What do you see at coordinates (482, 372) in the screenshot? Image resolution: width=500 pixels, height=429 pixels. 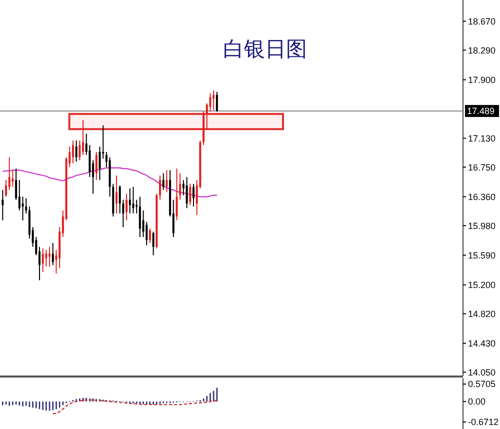 I see `y-tick-label: 14.050` at bounding box center [482, 372].